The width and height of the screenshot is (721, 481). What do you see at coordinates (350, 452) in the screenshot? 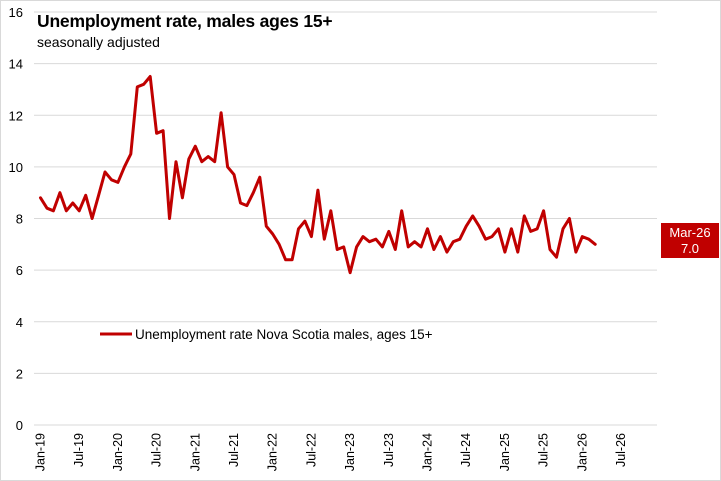
I see `x-tick-label: Jan-23` at bounding box center [350, 452].